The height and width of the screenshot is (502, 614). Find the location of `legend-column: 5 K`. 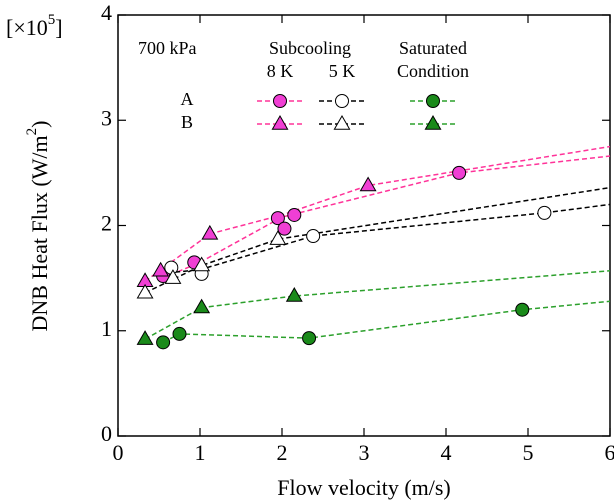

legend-column: 5 K is located at coordinates (342, 71).